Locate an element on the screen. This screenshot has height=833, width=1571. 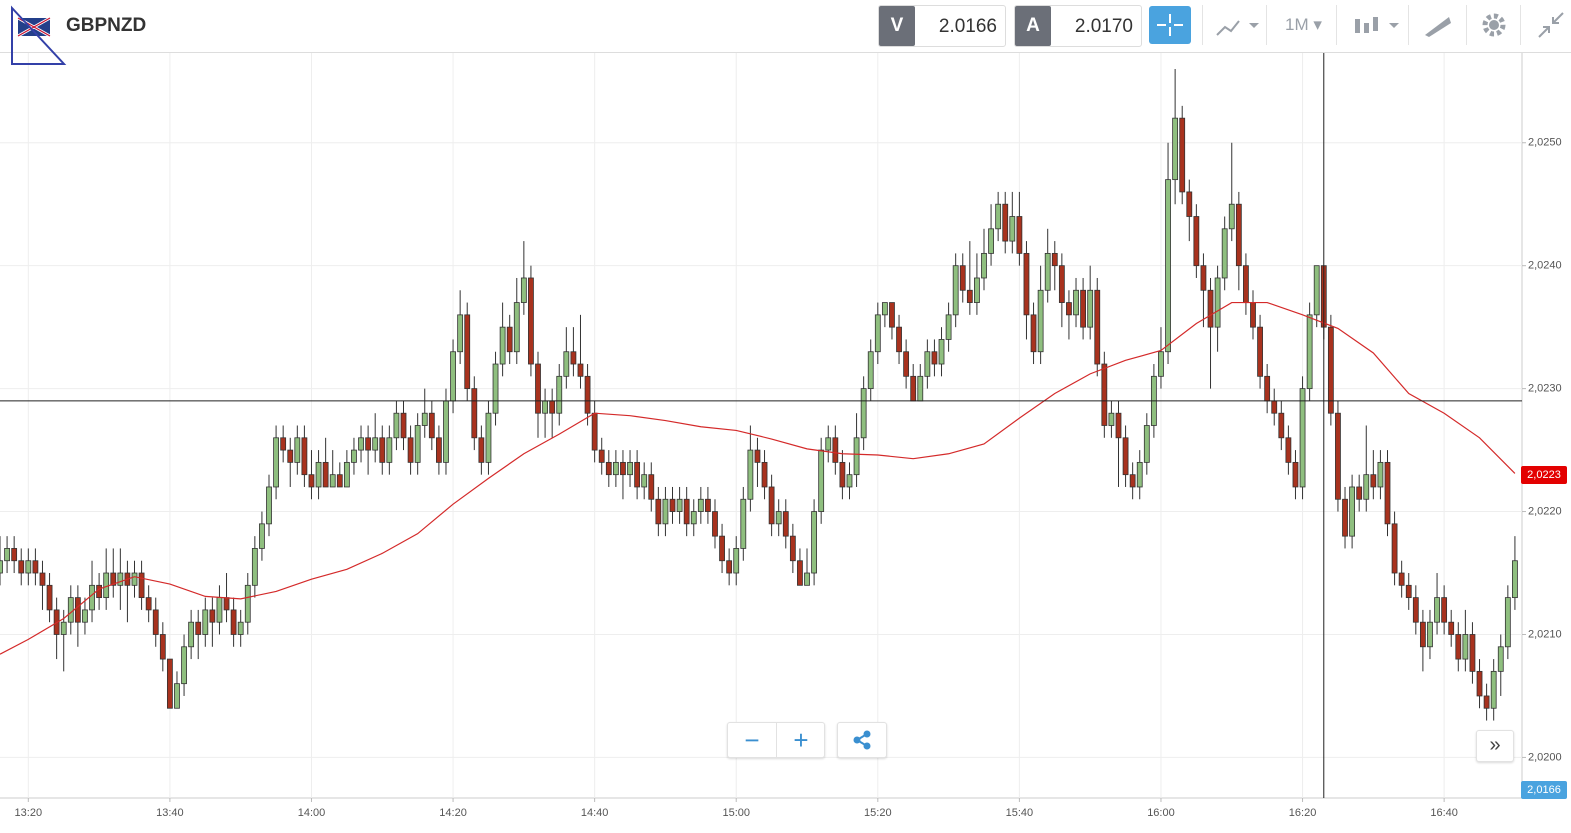
draw-button is located at coordinates (1437, 25).